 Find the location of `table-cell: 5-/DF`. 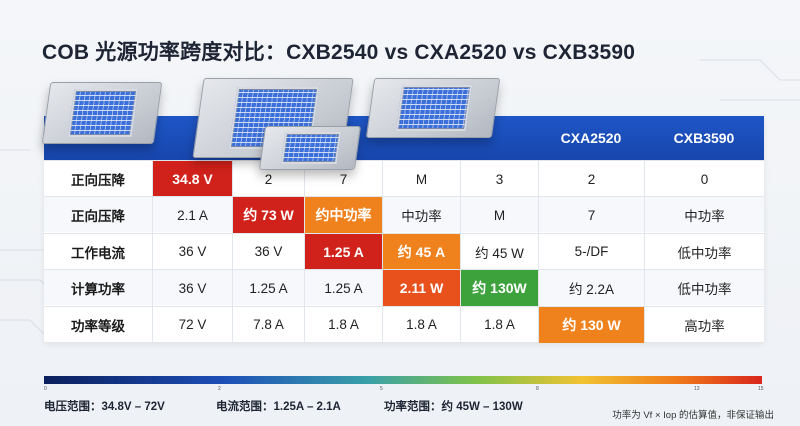

table-cell: 5-/DF is located at coordinates (591, 251).